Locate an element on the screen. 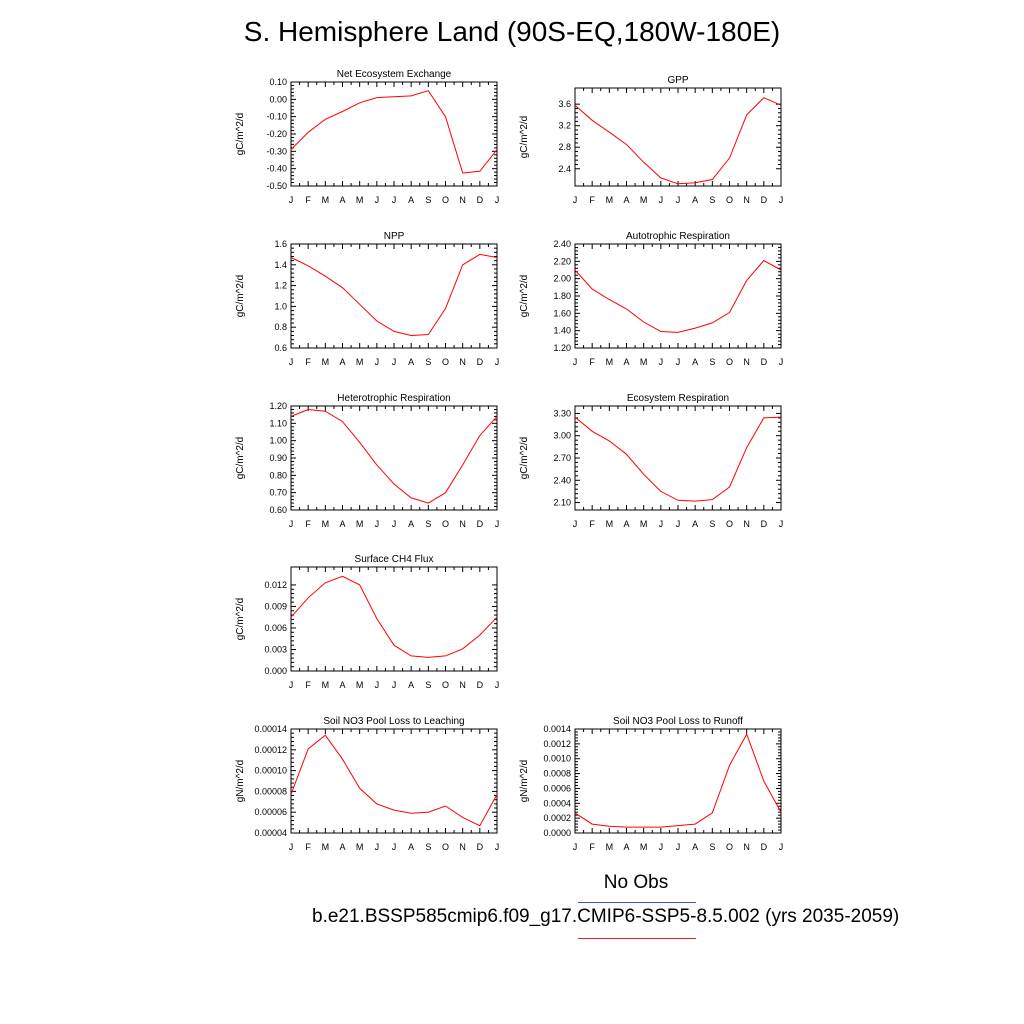 Image resolution: width=1024 pixels, height=1024 pixels. y-tick-label: 0.0004 is located at coordinates (557, 803).